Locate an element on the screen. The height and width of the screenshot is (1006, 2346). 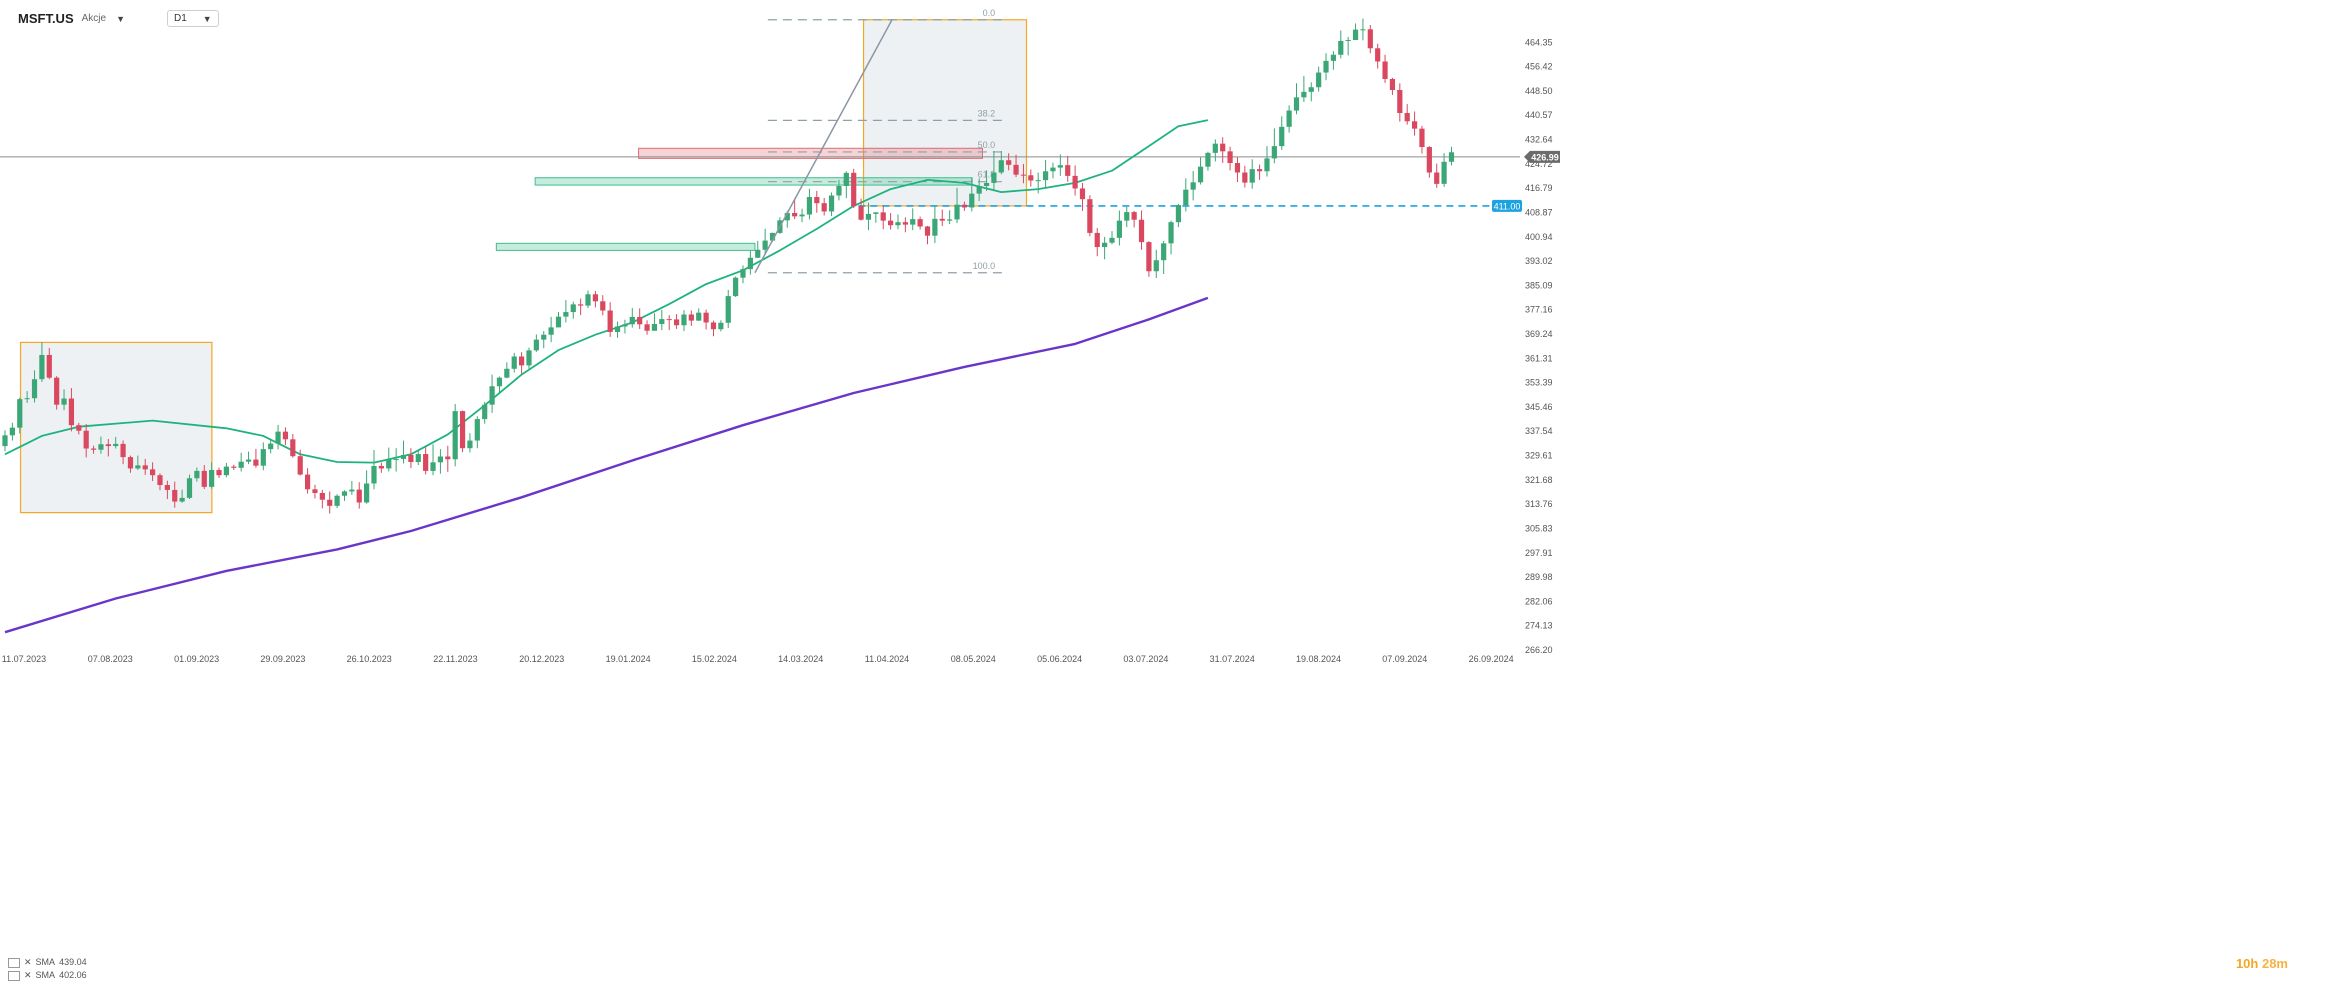
range-box is located at coordinates (116, 427).